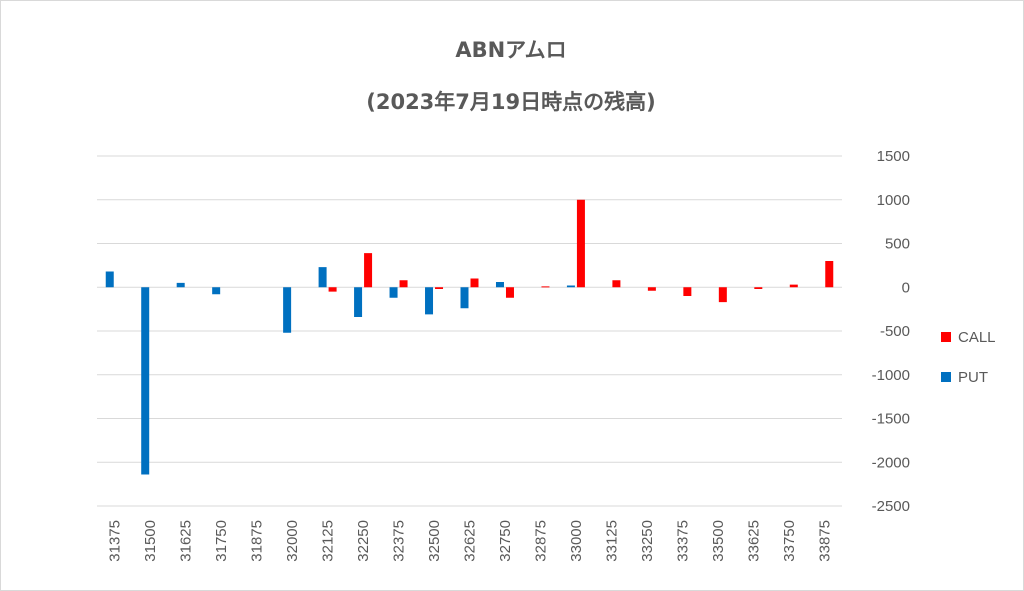  Describe the element at coordinates (895, 331) in the screenshot. I see `y-tick-label: -500` at that location.